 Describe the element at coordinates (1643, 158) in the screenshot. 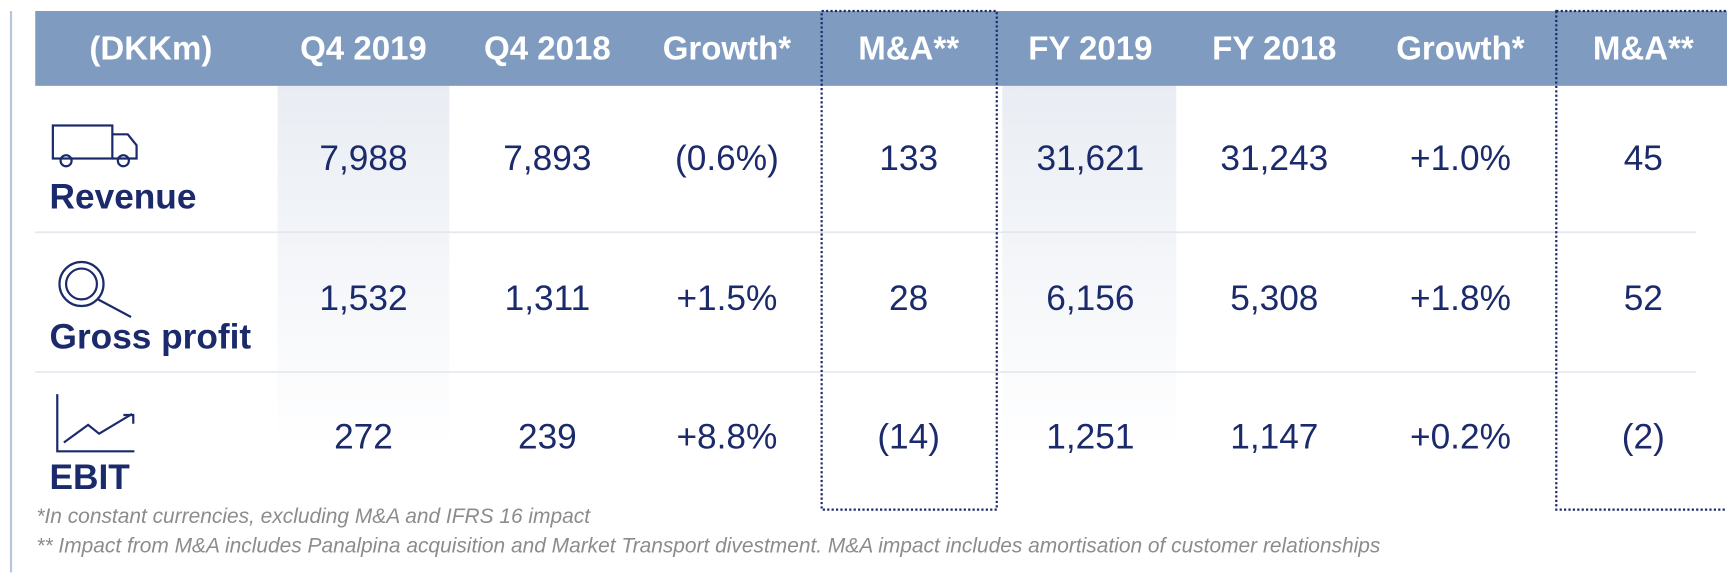

I see `cell: 45` at that location.